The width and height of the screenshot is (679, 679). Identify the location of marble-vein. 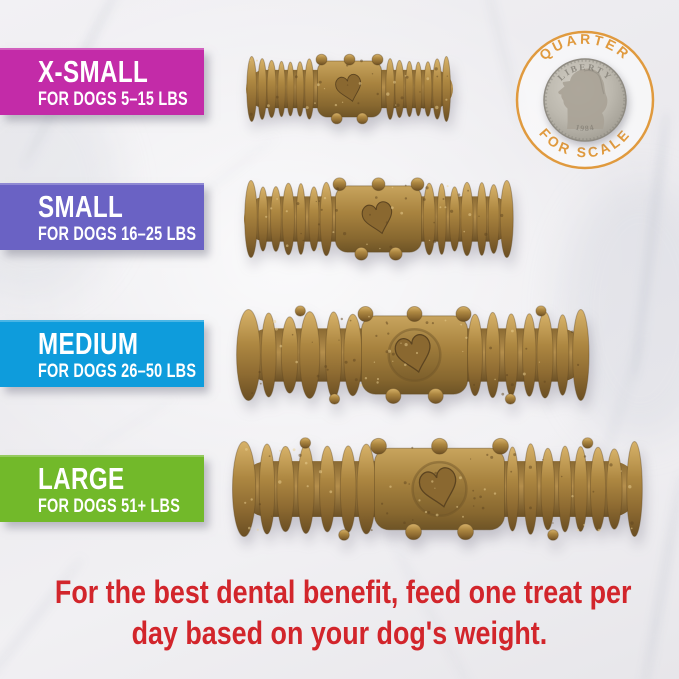
(131, 425).